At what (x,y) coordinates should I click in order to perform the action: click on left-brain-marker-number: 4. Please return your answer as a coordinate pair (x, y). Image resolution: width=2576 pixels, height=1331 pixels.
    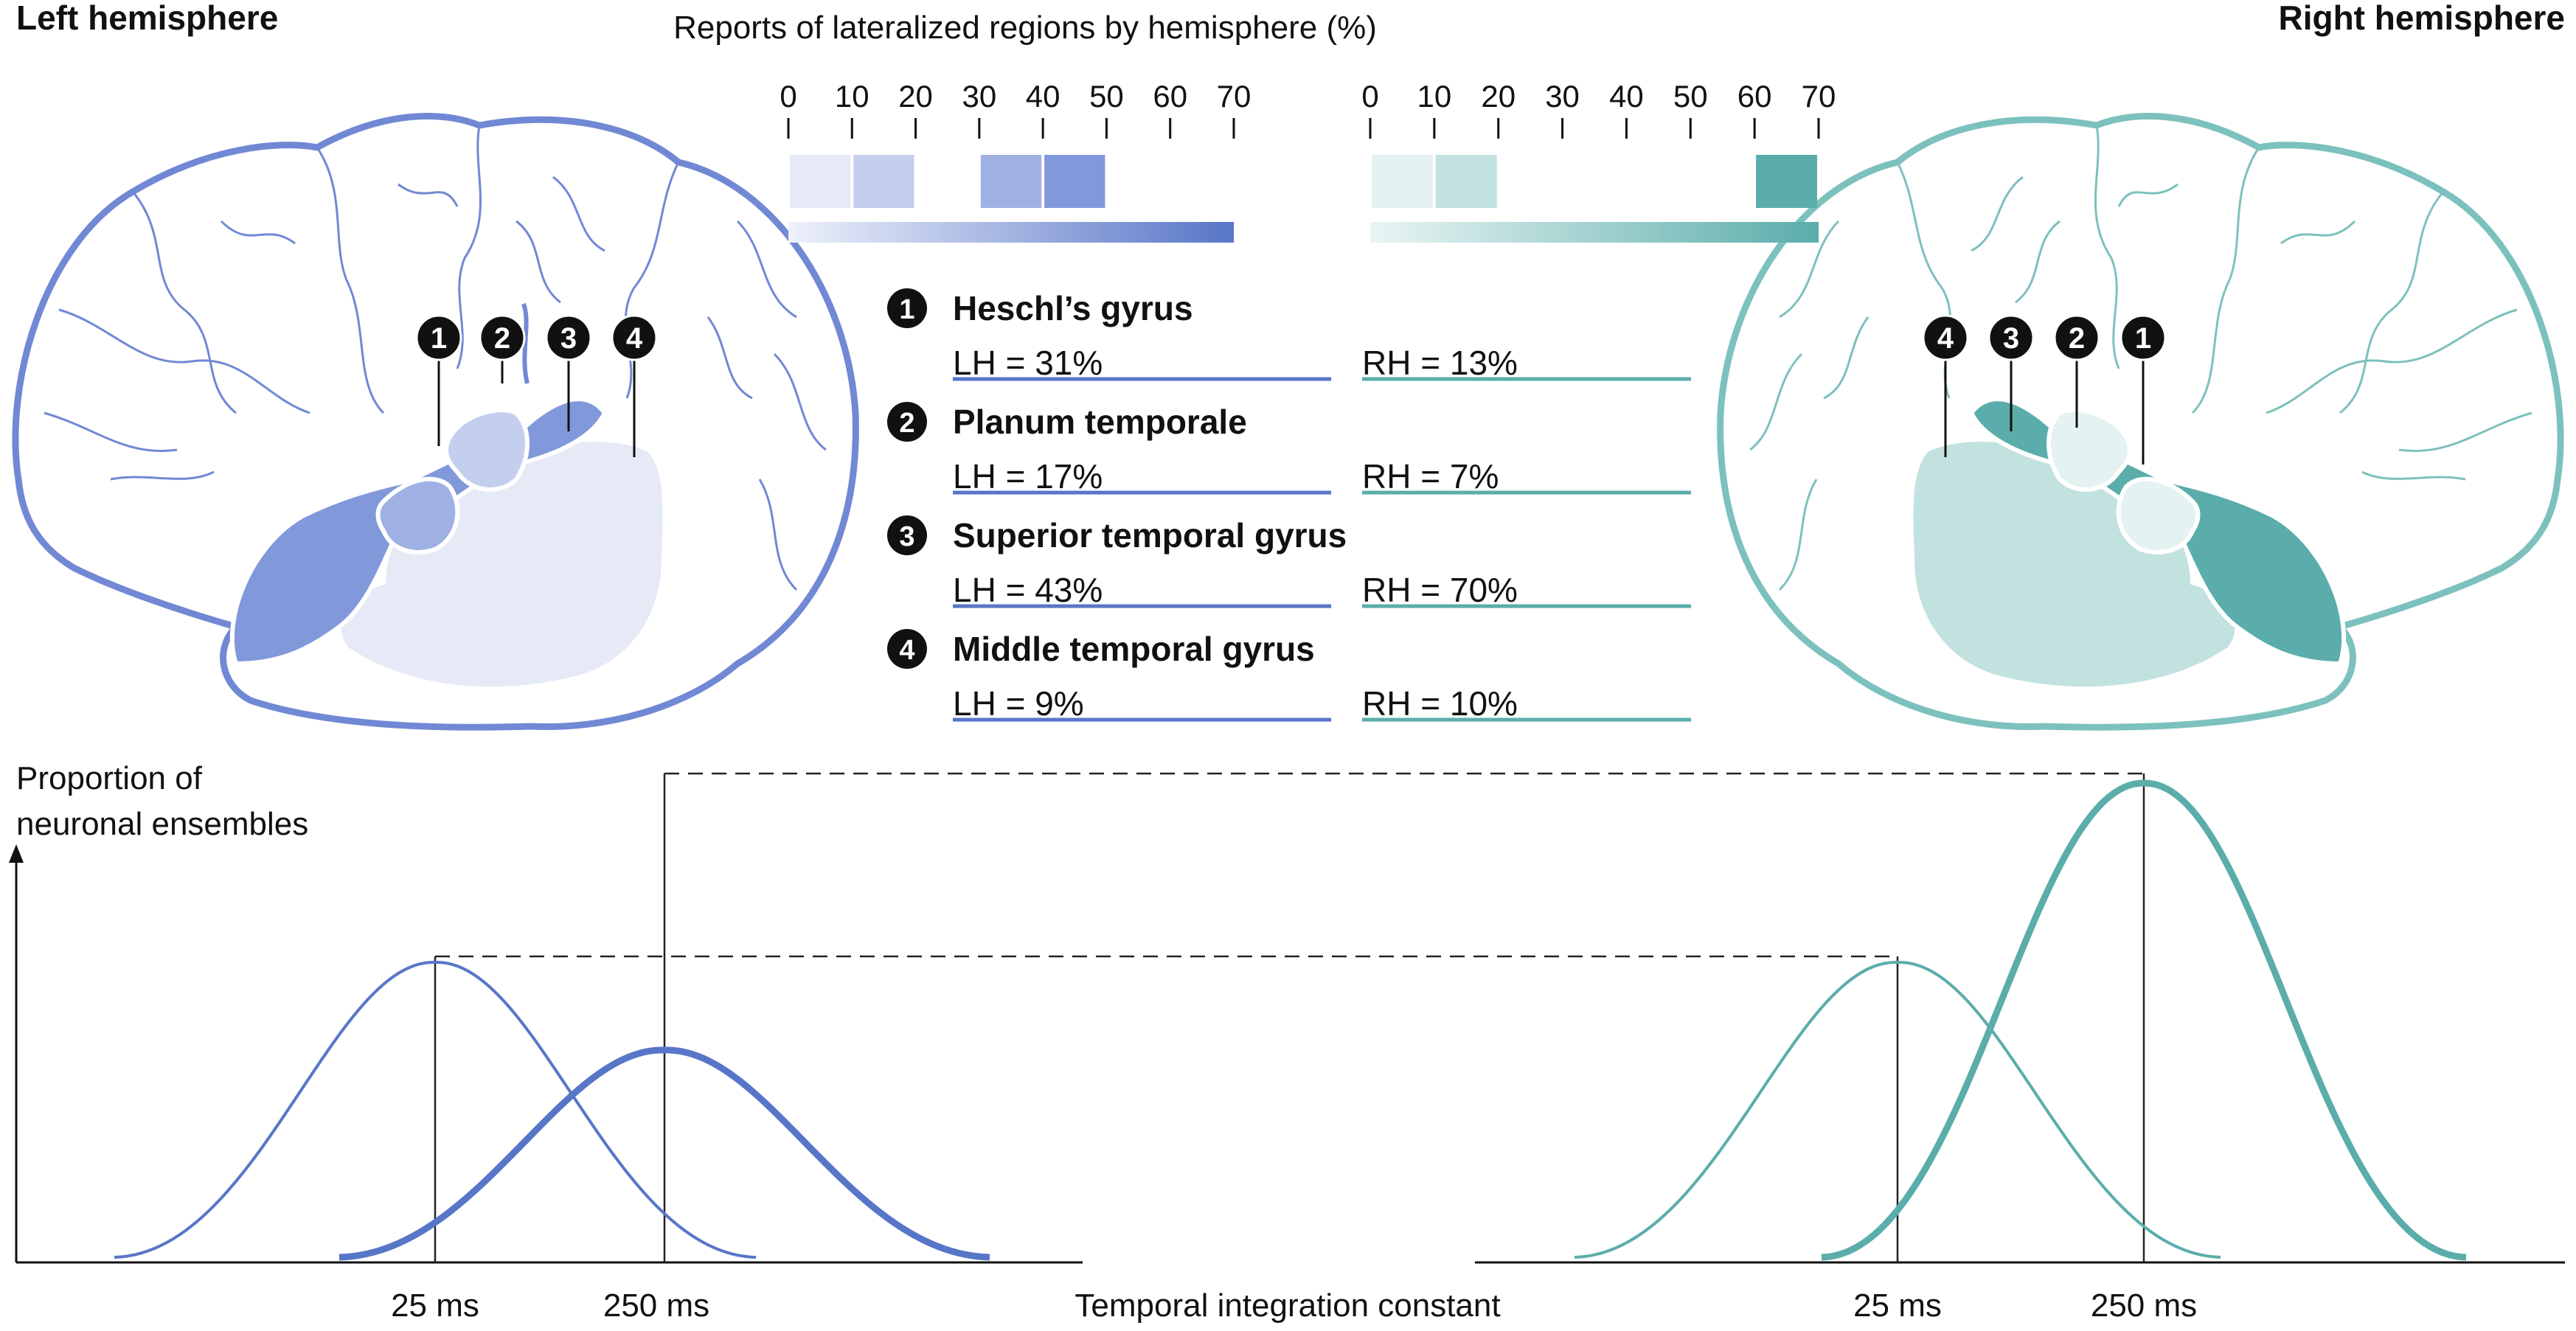
    Looking at the image, I should click on (634, 338).